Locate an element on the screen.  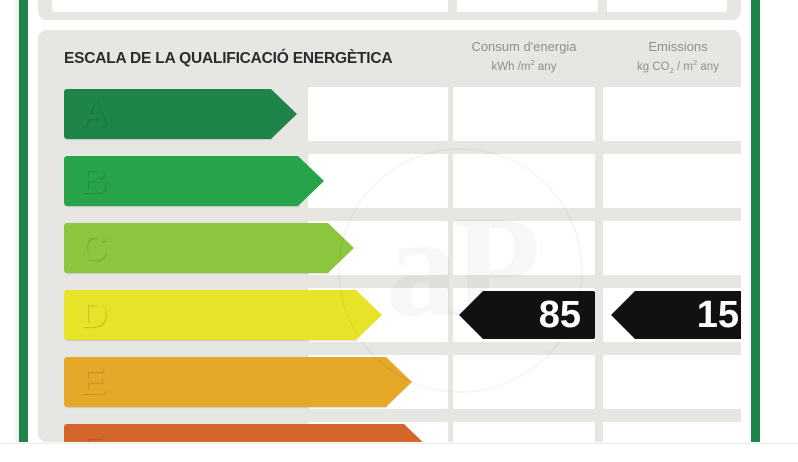
grade-band-d: D is located at coordinates (223, 315).